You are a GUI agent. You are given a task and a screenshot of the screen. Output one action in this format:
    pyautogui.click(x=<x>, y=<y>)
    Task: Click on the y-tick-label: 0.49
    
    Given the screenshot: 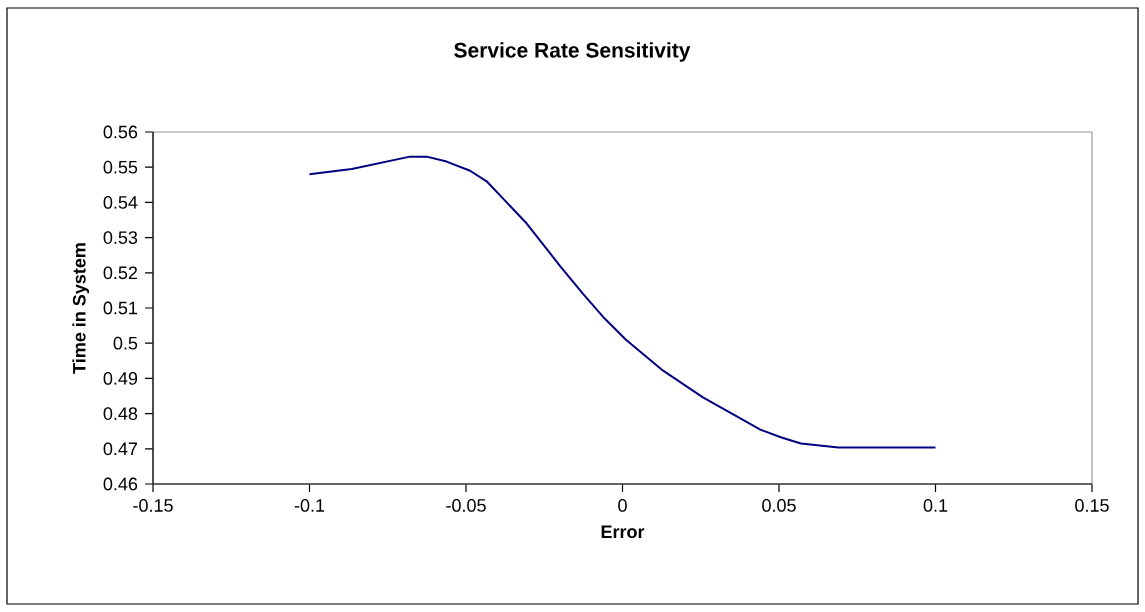 What is the action you would take?
    pyautogui.click(x=120, y=378)
    